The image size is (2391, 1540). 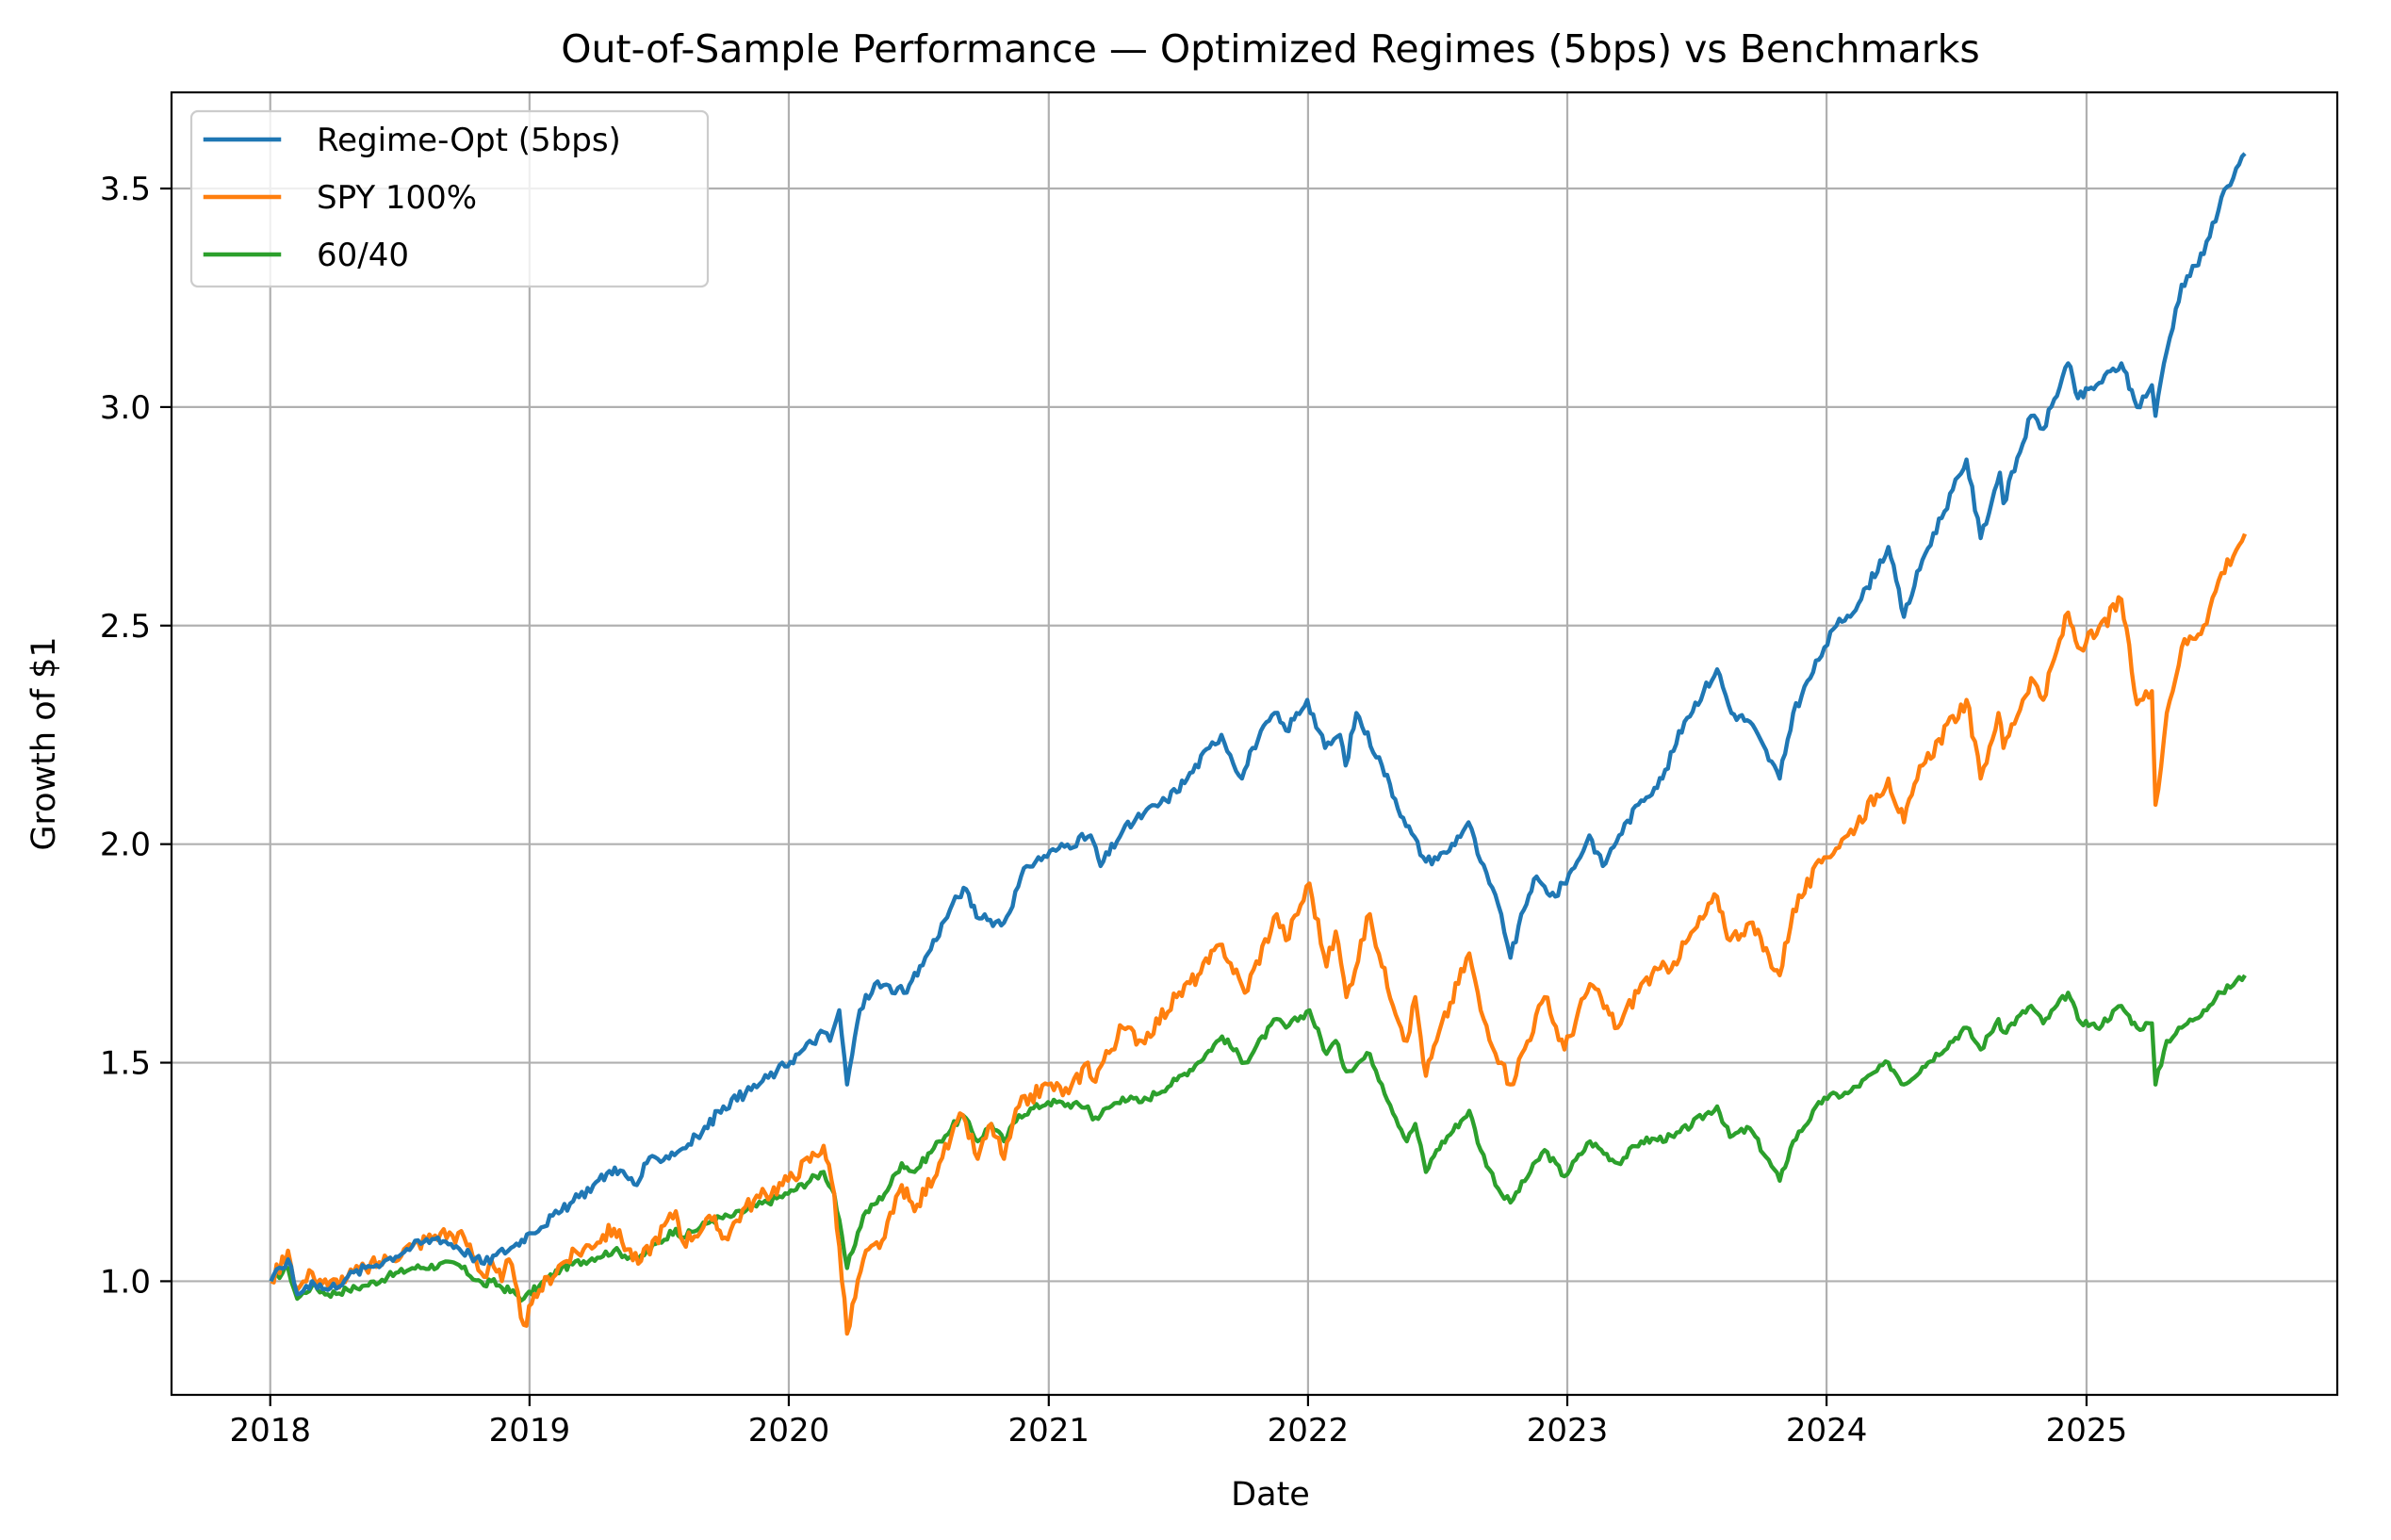 I want to click on x-axis-title: Date, so click(x=1270, y=1495).